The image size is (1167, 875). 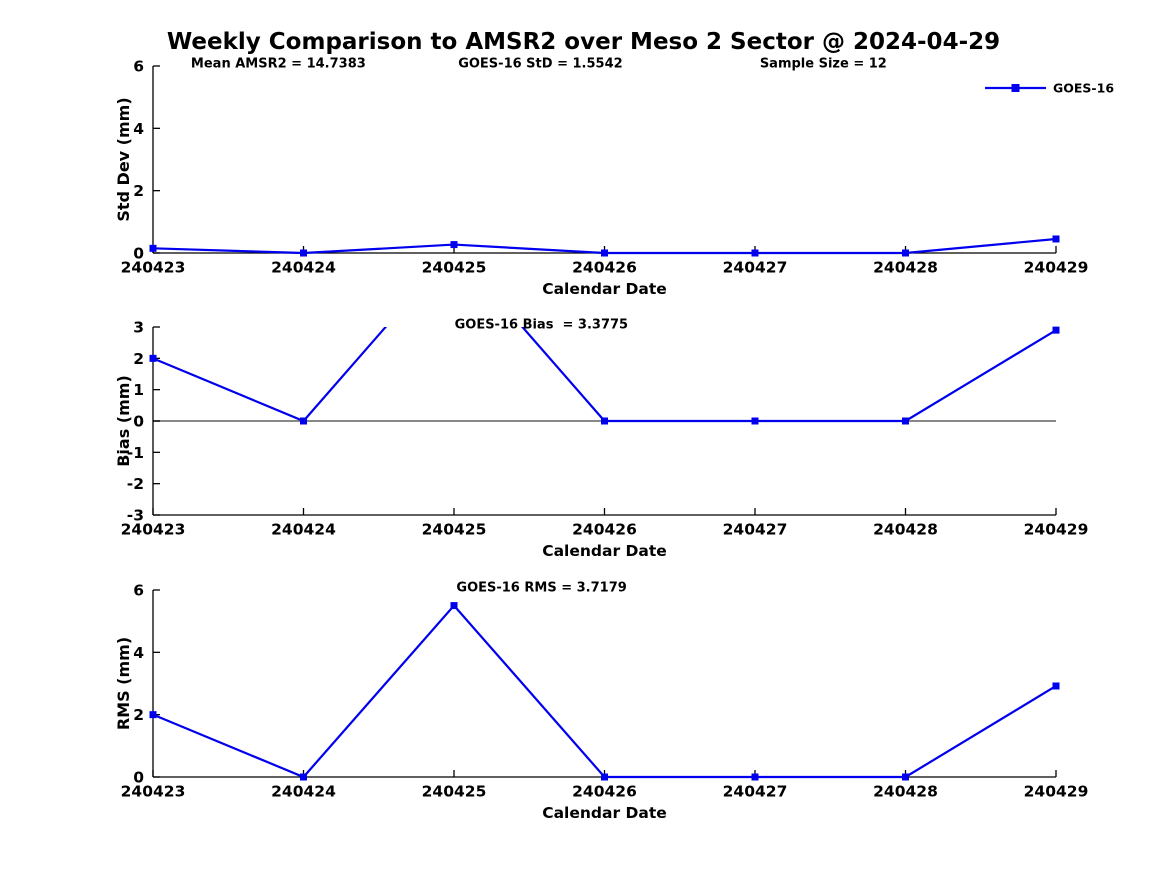 I want to click on y-tick-label: -3, so click(x=135, y=516).